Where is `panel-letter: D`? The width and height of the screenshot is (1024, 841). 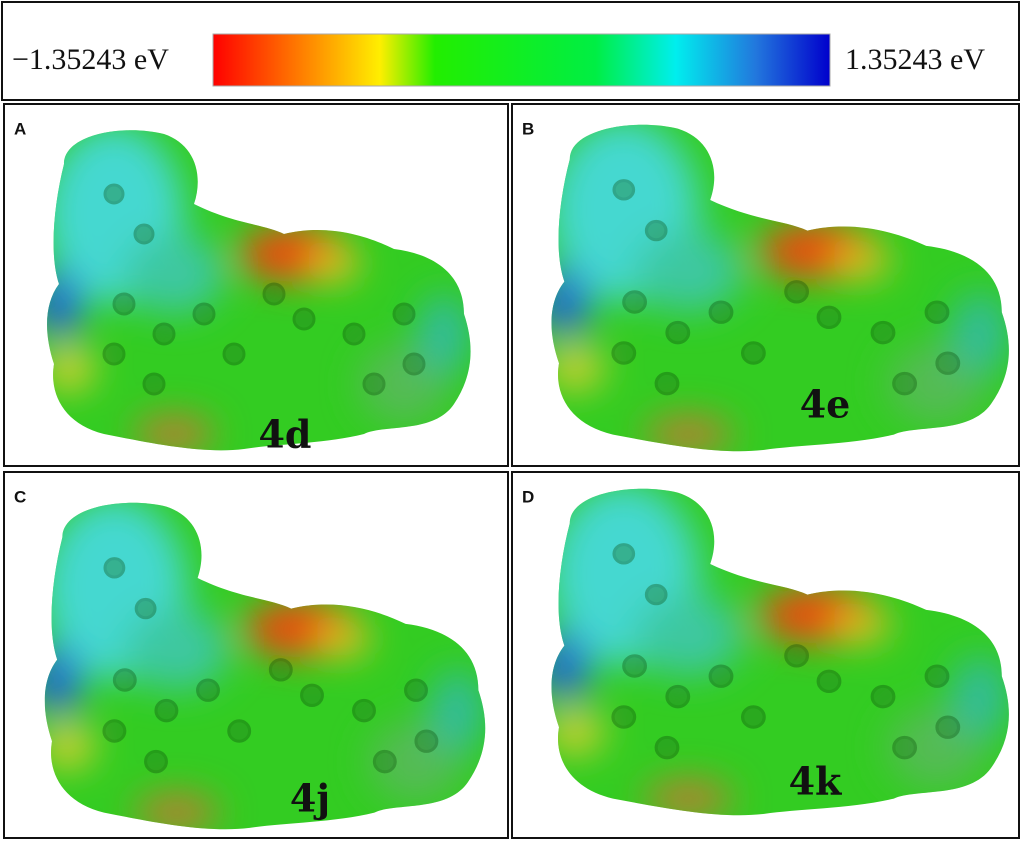
panel-letter: D is located at coordinates (528, 496).